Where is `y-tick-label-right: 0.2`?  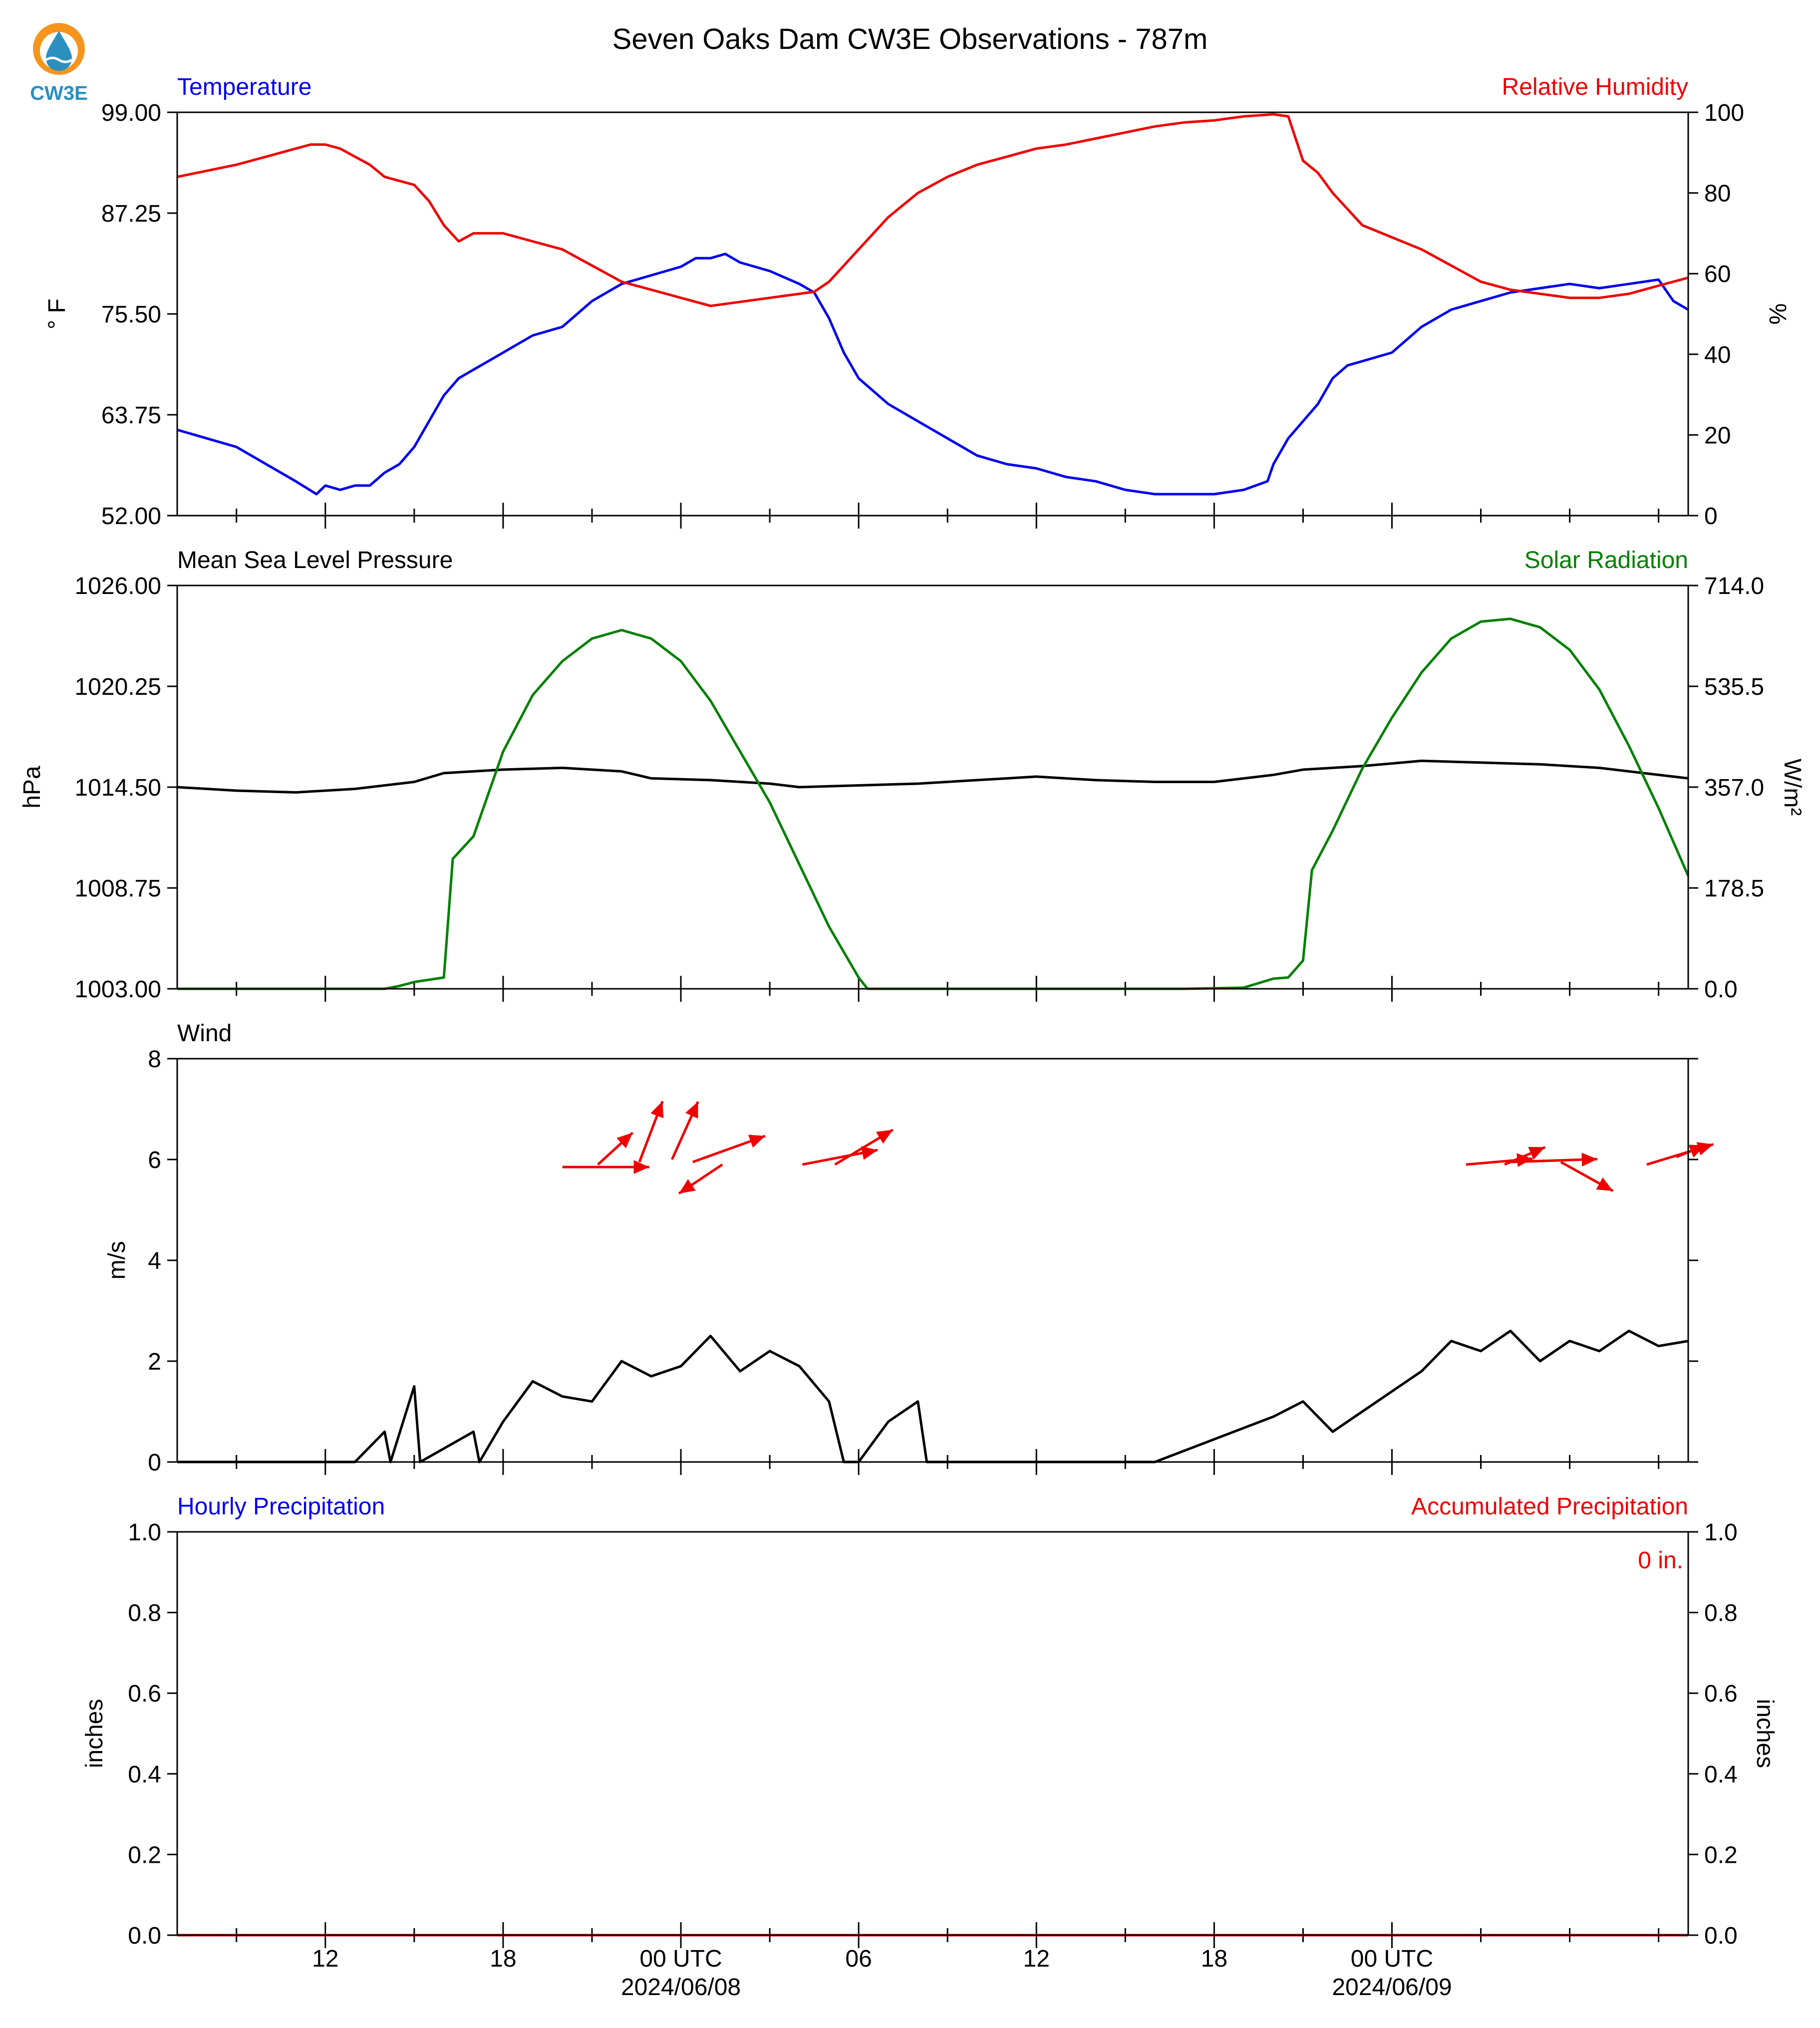
y-tick-label-right: 0.2 is located at coordinates (1721, 1855).